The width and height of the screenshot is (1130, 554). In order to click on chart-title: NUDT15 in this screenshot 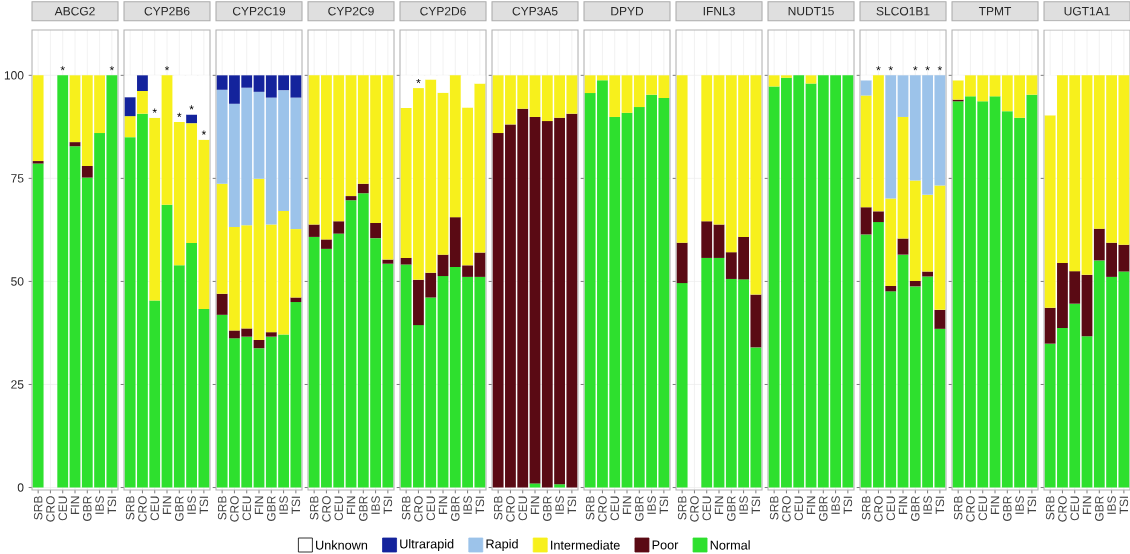, I will do `click(811, 11)`.